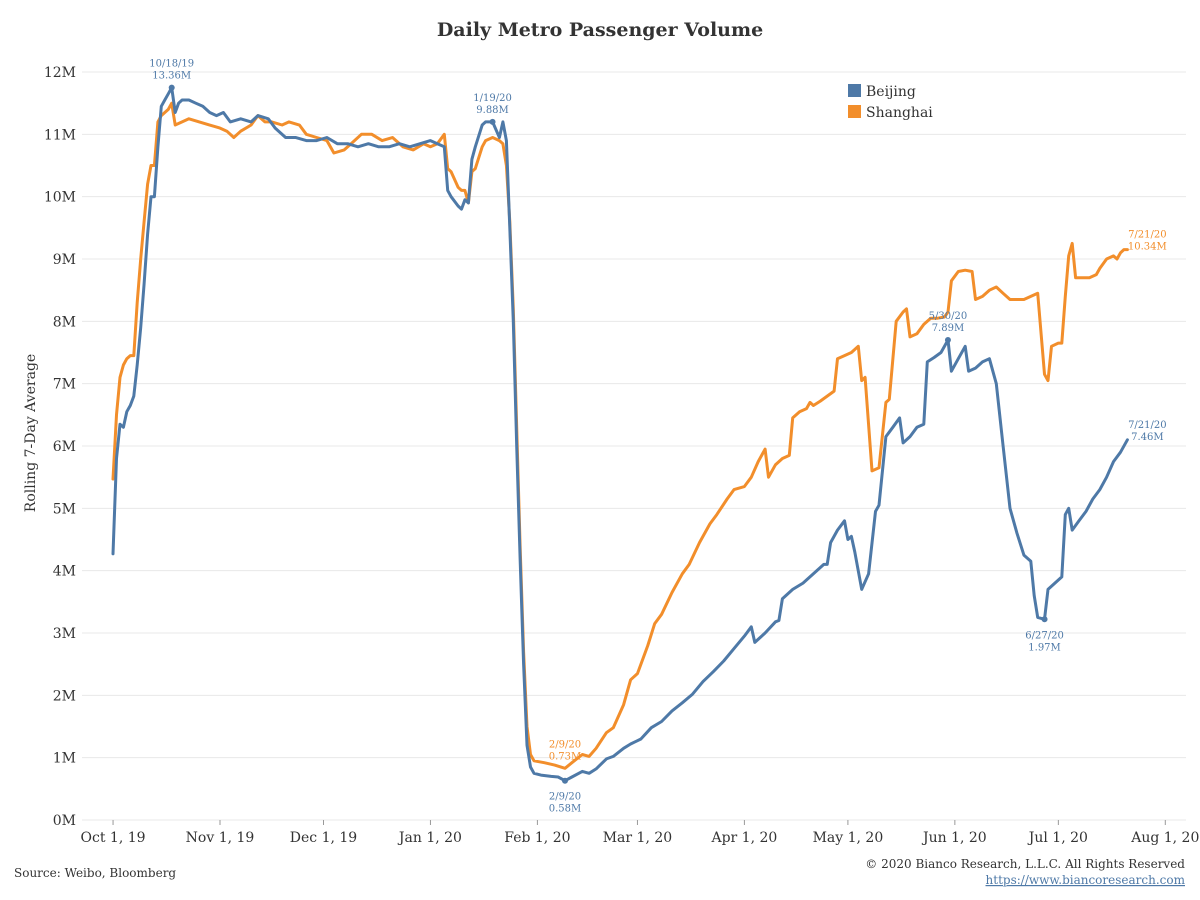 Image resolution: width=1200 pixels, height=900 pixels. Describe the element at coordinates (1044, 635) in the screenshot. I see `annotation-date: 6/27/20` at that location.